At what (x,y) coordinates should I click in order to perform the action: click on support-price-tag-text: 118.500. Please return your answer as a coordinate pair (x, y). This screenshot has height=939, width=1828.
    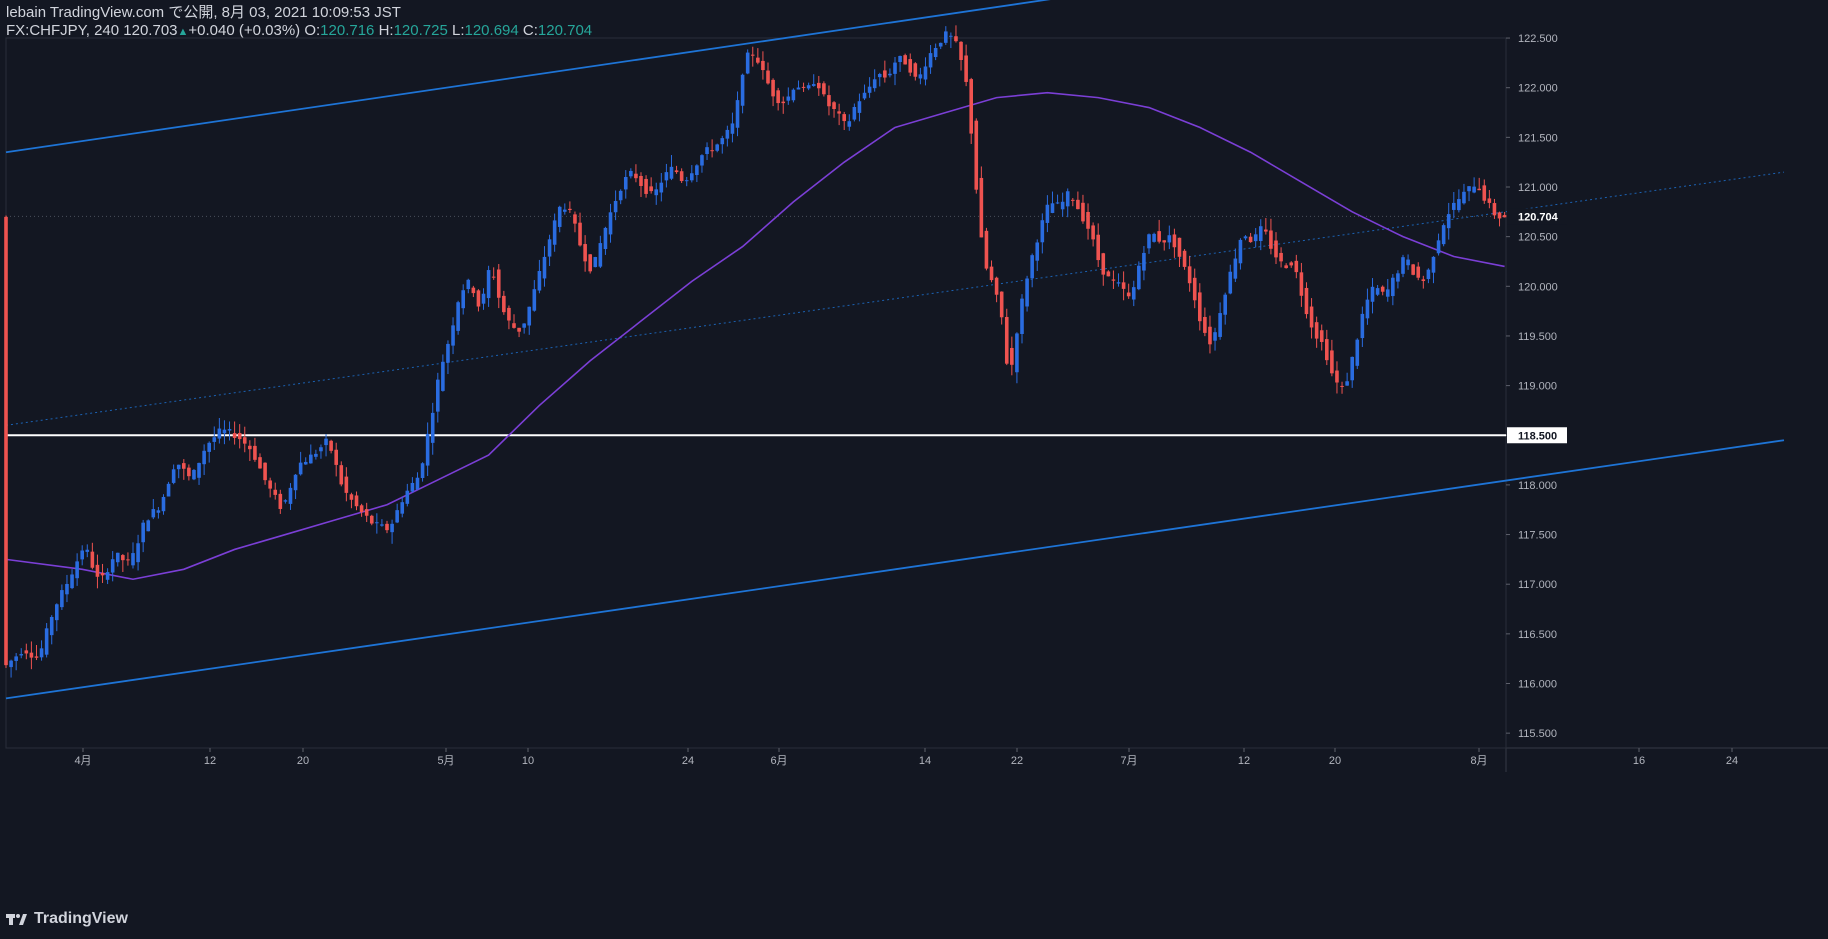
    Looking at the image, I should click on (1537, 436).